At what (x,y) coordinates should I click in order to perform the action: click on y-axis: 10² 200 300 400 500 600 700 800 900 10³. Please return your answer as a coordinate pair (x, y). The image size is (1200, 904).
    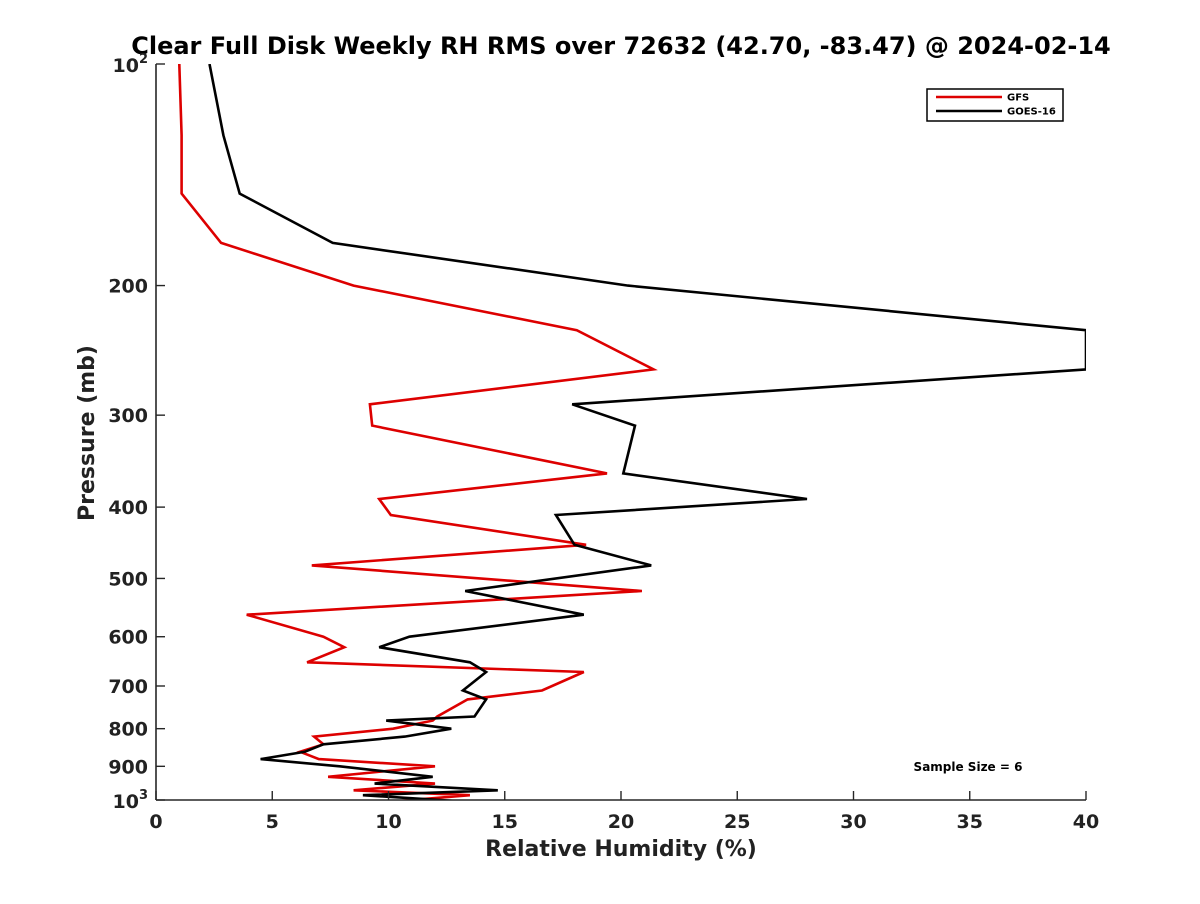
    Looking at the image, I should click on (136, 432).